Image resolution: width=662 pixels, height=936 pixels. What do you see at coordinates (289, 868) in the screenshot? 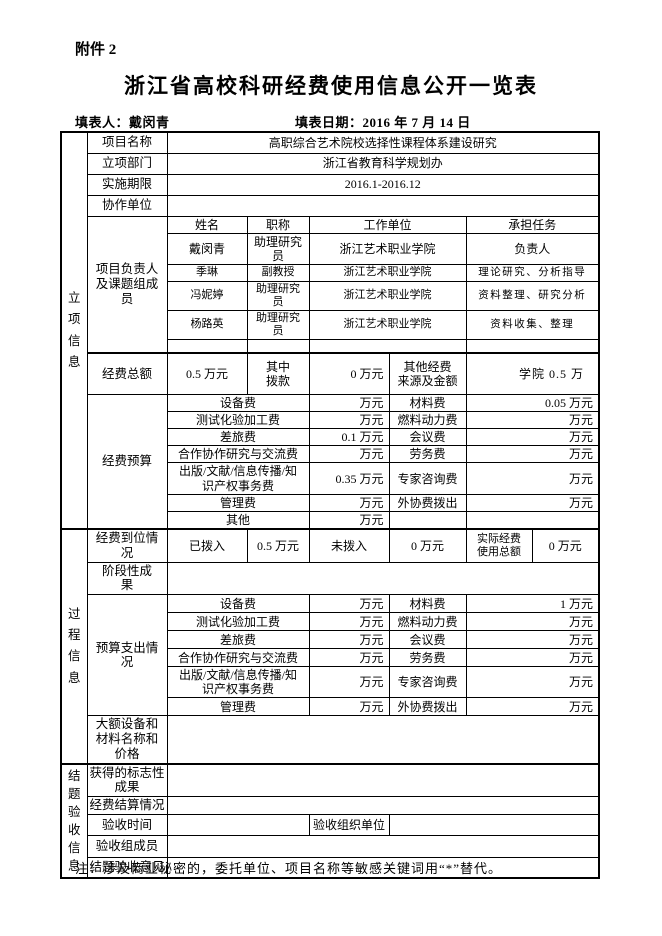
I see `footnote: 注：涉及商业秘密的，委托单位、项目名称等敏感关键词用“*”替代。` at bounding box center [289, 868].